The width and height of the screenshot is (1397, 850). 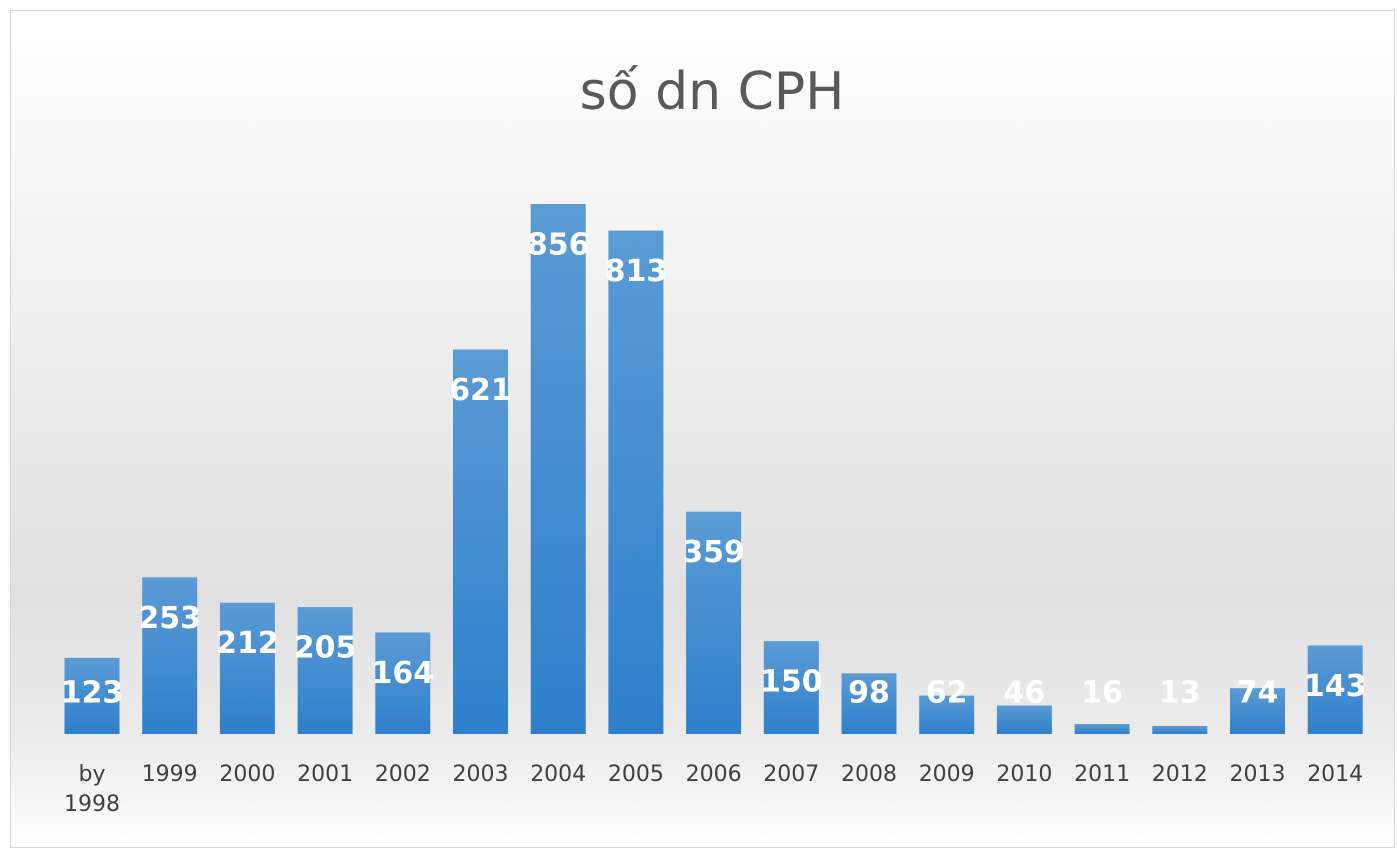 What do you see at coordinates (247, 643) in the screenshot?
I see `data-label: 212` at bounding box center [247, 643].